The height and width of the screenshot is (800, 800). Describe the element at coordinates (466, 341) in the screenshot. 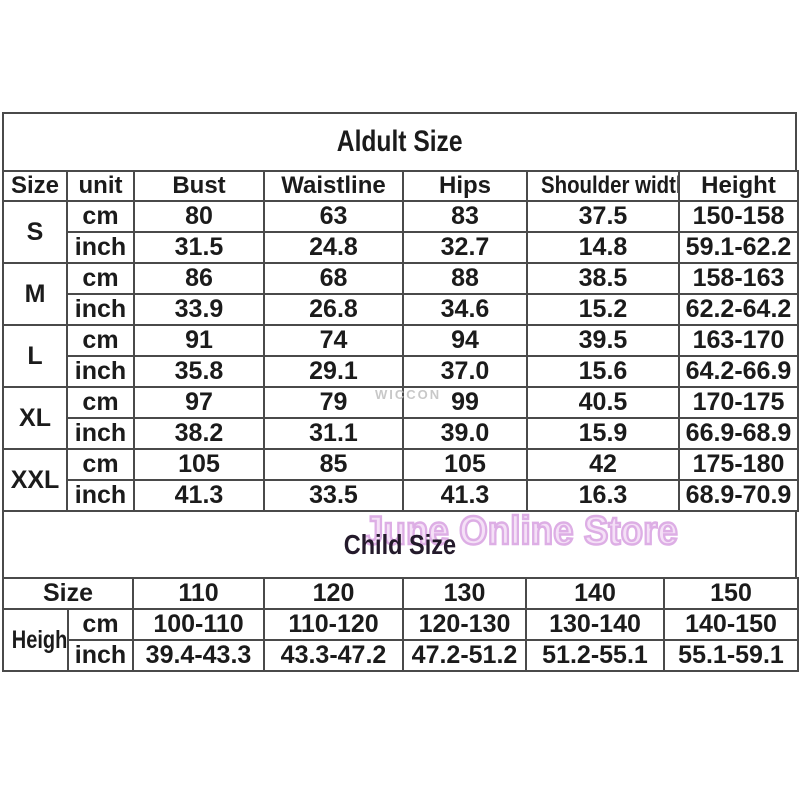

I see `value-cell: 94` at that location.